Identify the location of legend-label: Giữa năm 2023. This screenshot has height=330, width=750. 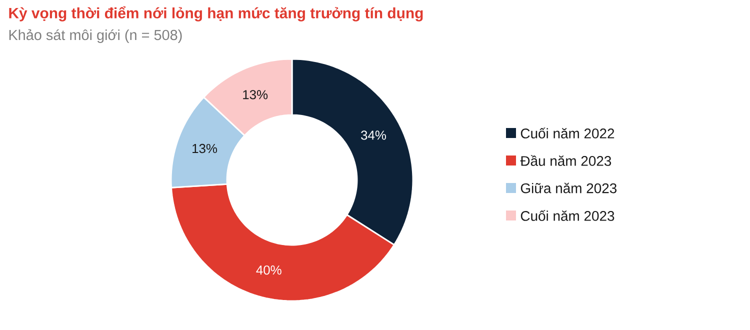
(568, 188).